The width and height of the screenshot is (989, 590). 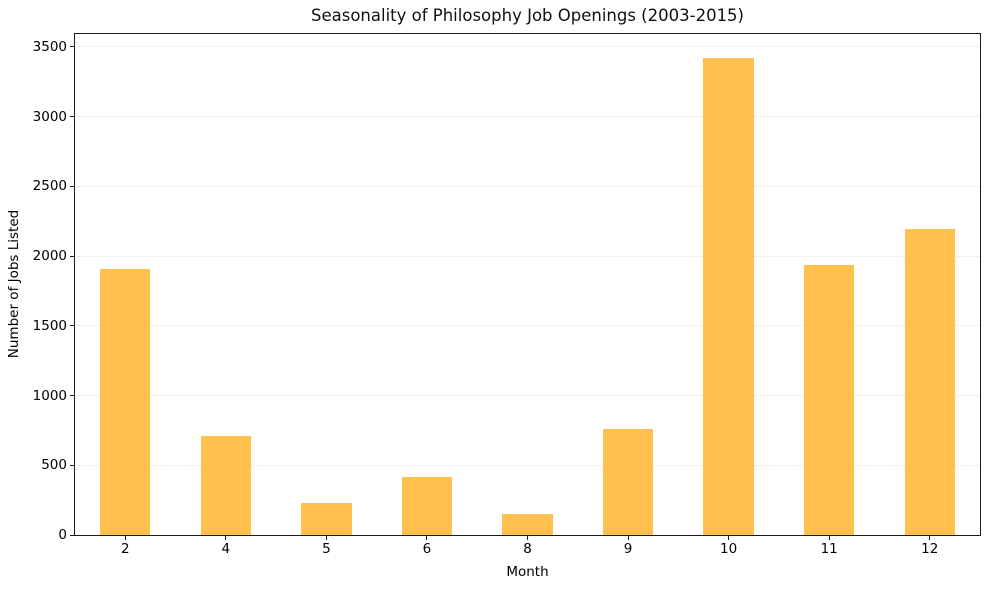 I want to click on x-tick-label: 10, so click(x=729, y=549).